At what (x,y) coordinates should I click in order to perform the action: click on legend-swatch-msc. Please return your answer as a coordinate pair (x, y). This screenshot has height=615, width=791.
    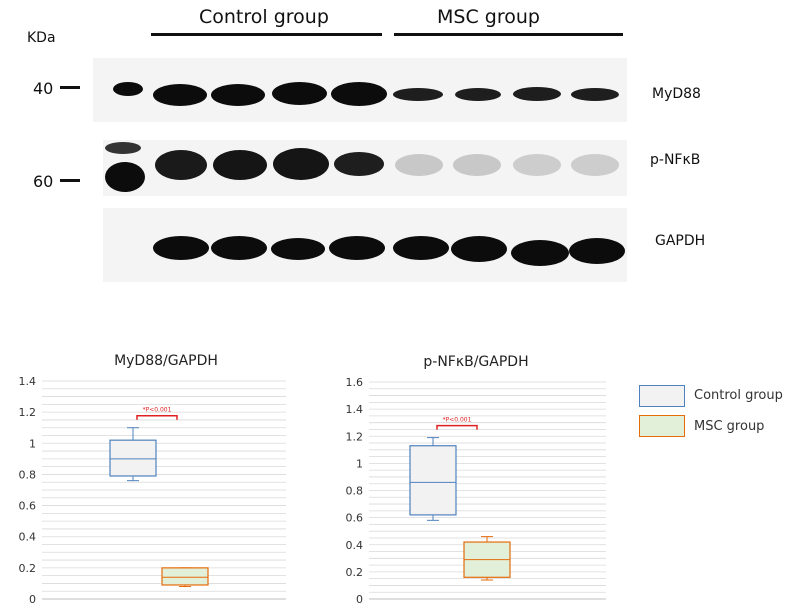
    Looking at the image, I should click on (662, 426).